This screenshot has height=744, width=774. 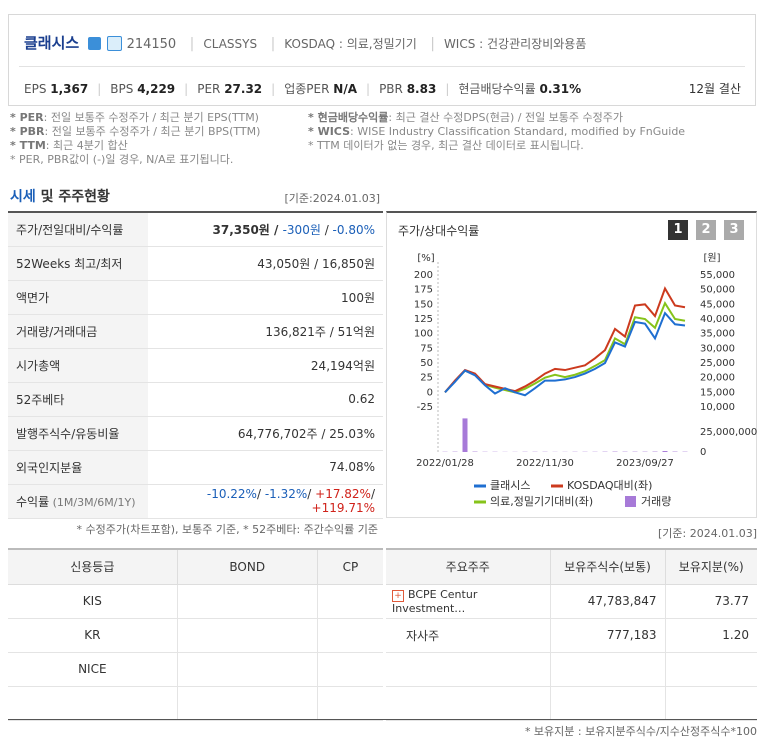 What do you see at coordinates (353, 229) in the screenshot?
I see `value-text: -0.80%` at bounding box center [353, 229].